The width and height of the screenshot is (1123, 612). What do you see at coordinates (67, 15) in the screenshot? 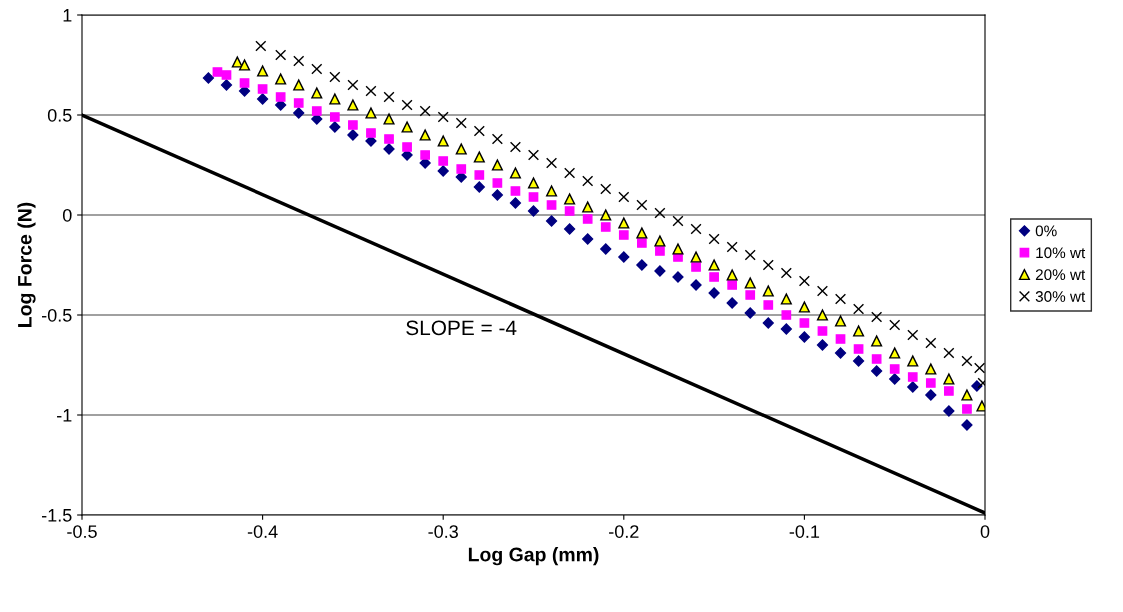
I see `y-tick-label: 1` at bounding box center [67, 15].